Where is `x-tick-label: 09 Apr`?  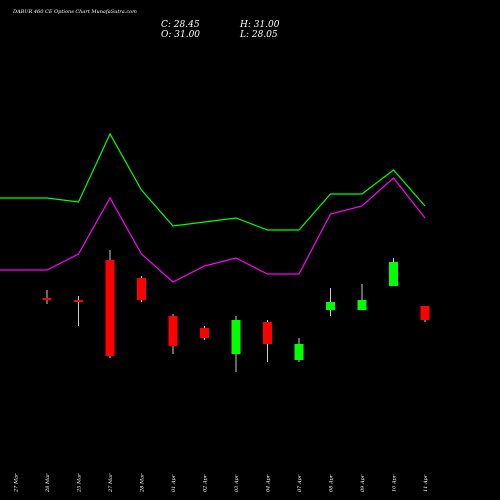
x-tick-label: 09 Apr is located at coordinates (363, 483).